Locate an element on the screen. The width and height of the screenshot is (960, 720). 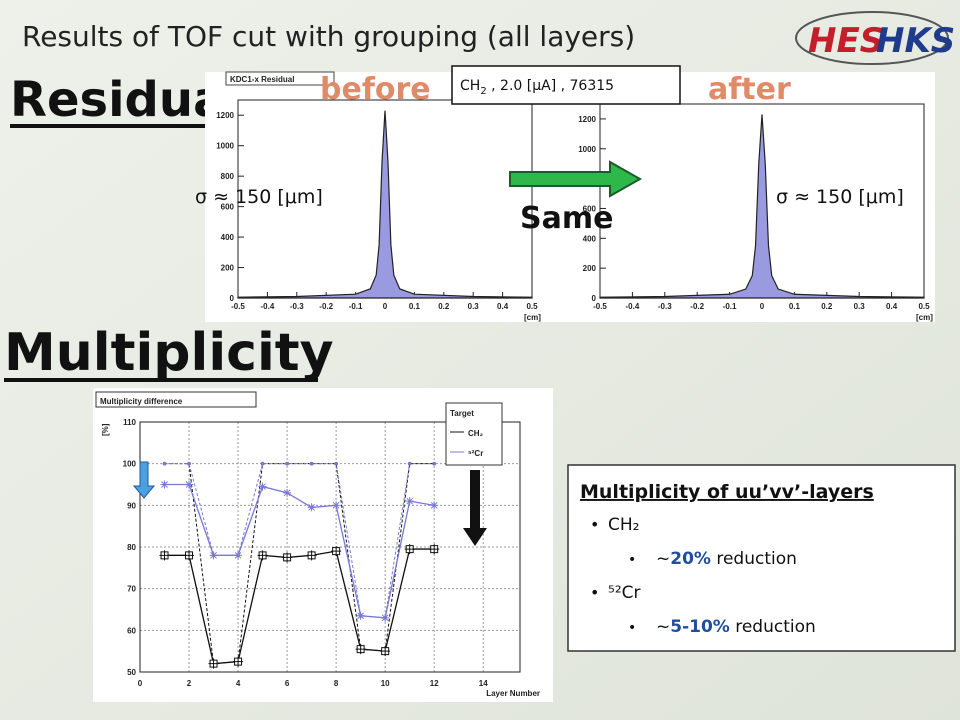
hist-title: KDC1-x Residual is located at coordinates (262, 79).